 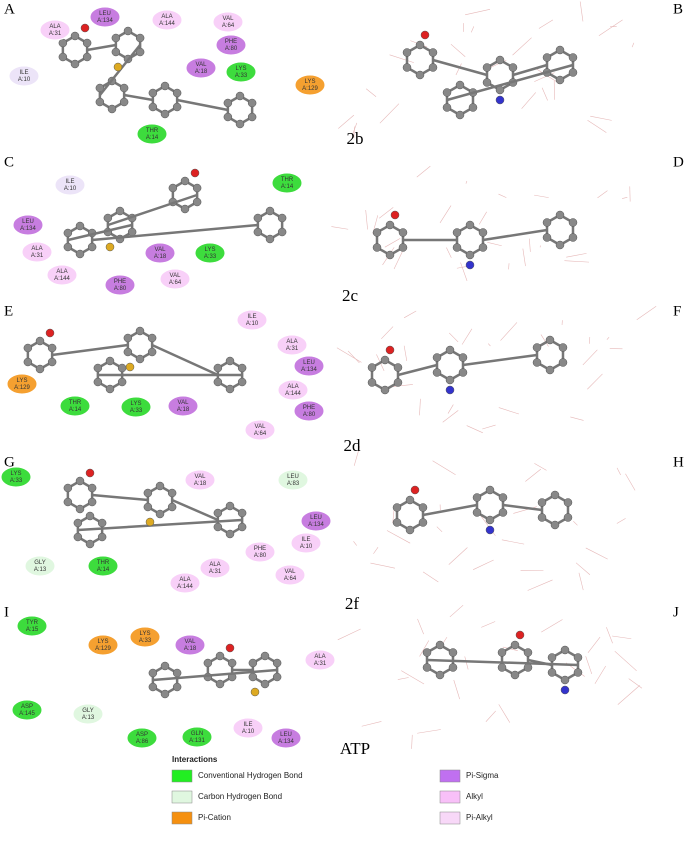 I want to click on residue-name: PHE, so click(x=260, y=549).